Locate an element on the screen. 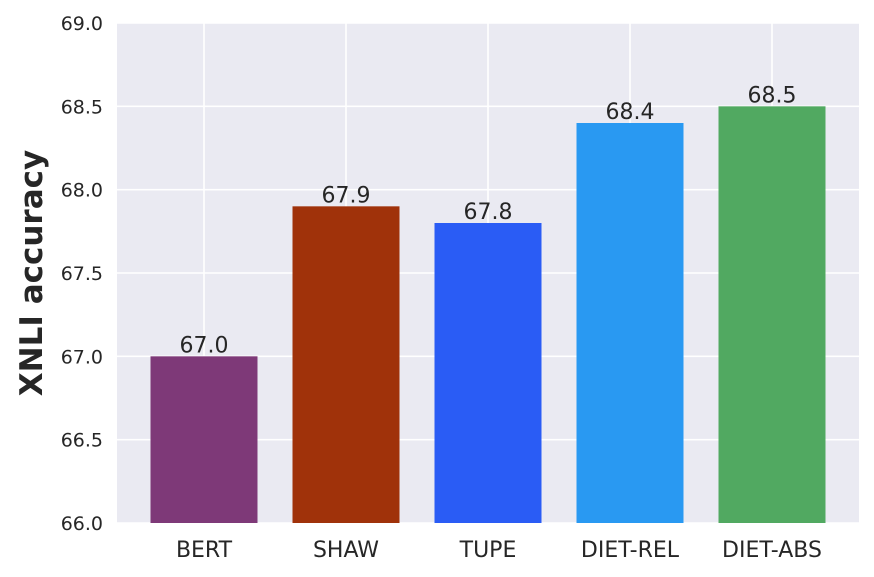 The width and height of the screenshot is (874, 577). y-tick-label: 68.5 is located at coordinates (82, 107).